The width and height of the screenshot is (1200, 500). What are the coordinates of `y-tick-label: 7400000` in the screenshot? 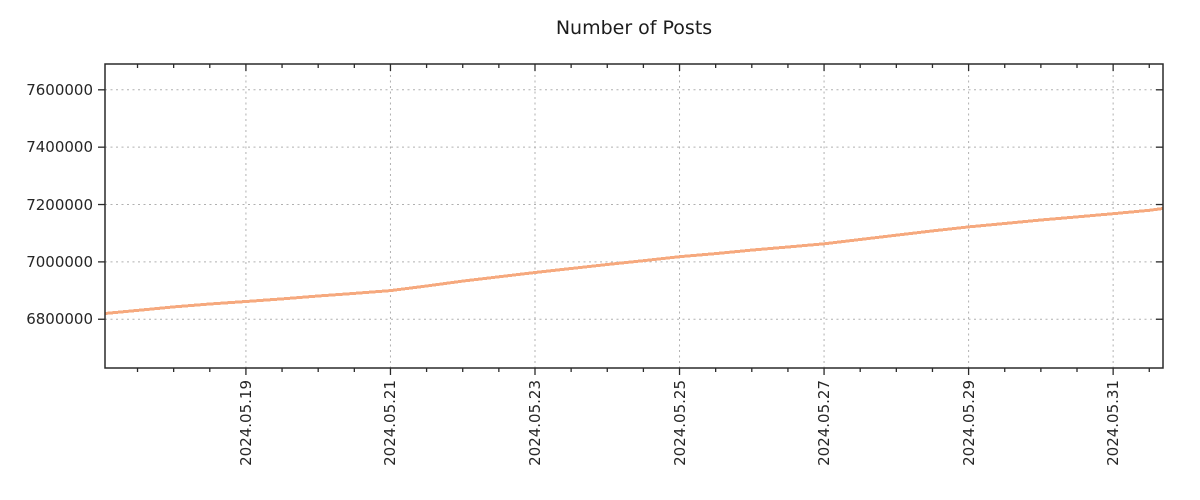 It's located at (59, 147).